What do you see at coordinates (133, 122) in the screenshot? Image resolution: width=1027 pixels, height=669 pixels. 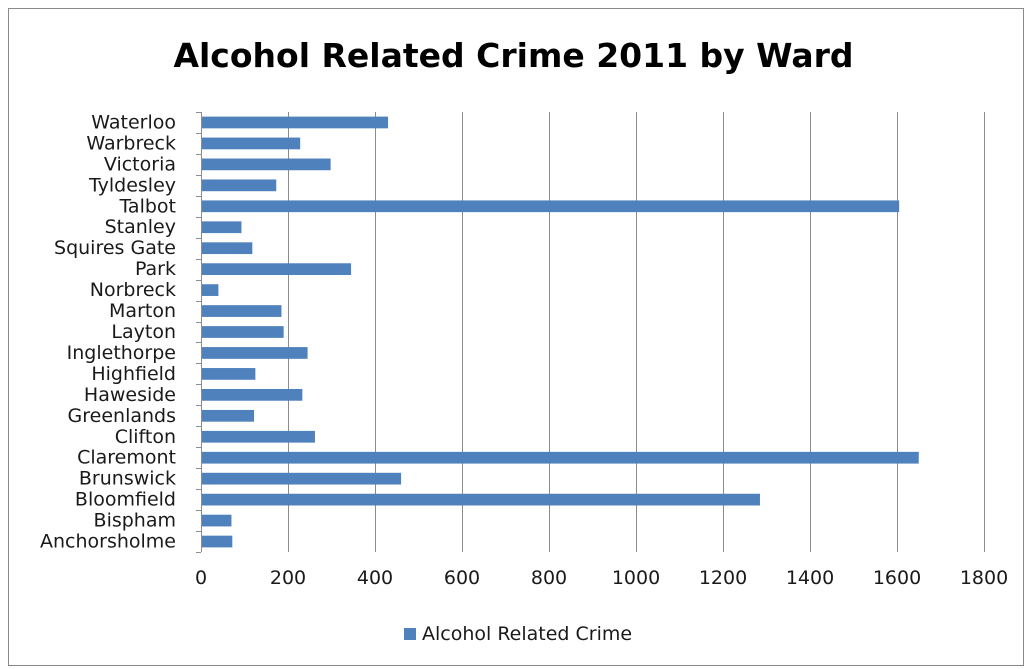 I see `category-label: Waterloo` at bounding box center [133, 122].